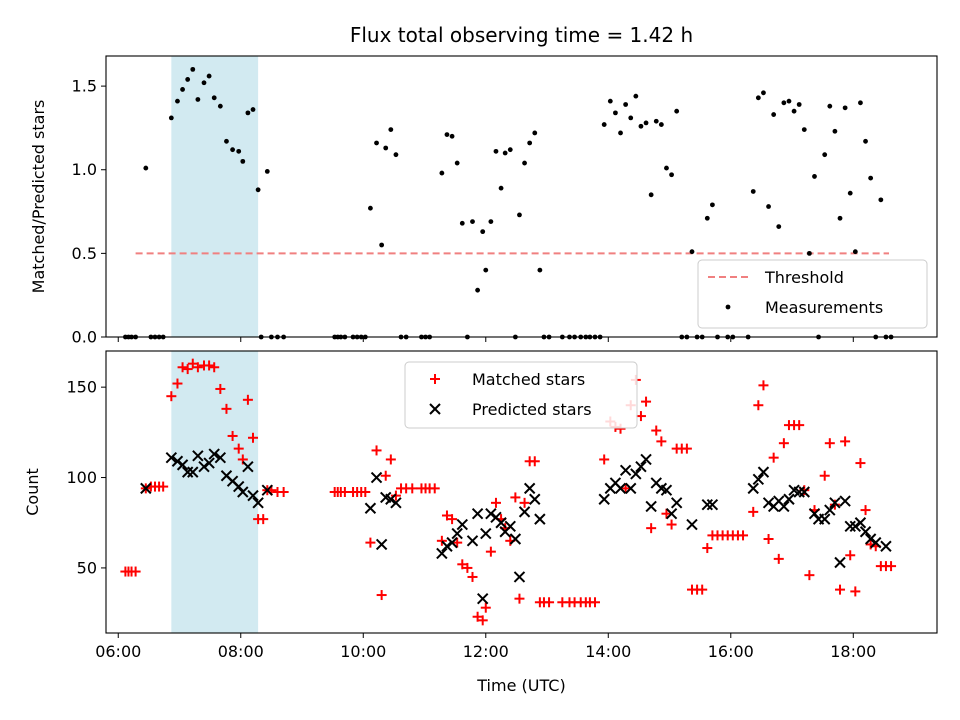  What do you see at coordinates (87, 567) in the screenshot?
I see `y-tick-label: 50` at bounding box center [87, 567].